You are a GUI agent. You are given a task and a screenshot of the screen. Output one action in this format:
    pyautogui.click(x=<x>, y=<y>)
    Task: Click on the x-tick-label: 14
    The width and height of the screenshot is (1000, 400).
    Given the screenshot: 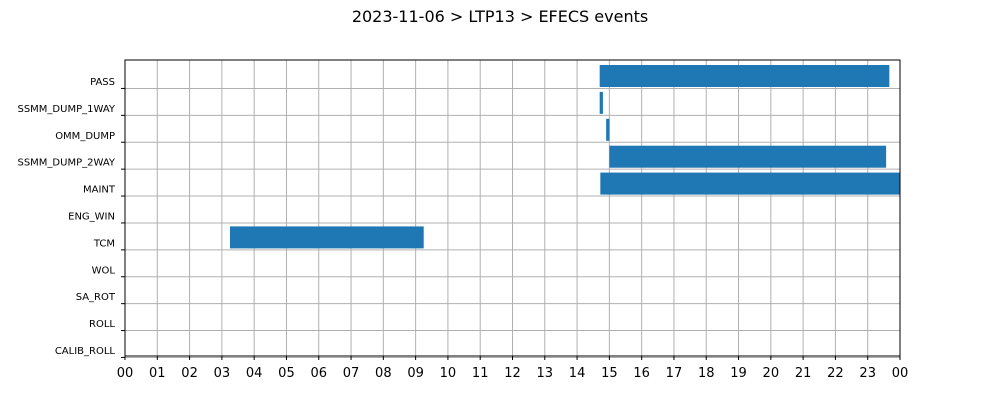 What is the action you would take?
    pyautogui.click(x=577, y=373)
    